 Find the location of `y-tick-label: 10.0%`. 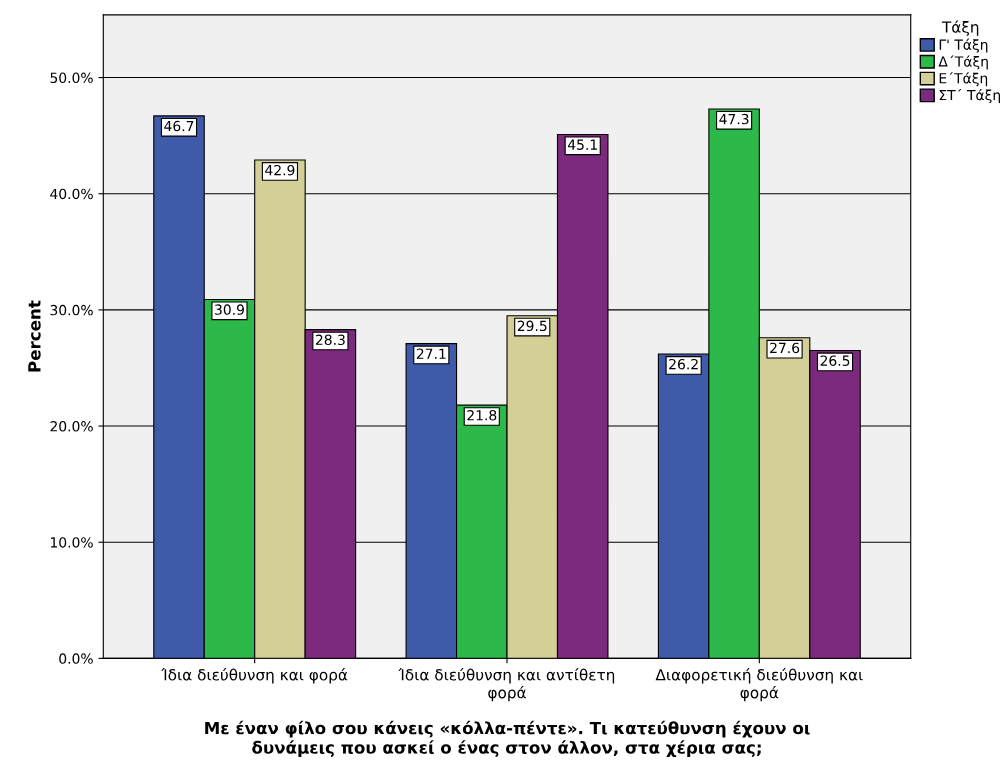

y-tick-label: 10.0% is located at coordinates (71, 542).